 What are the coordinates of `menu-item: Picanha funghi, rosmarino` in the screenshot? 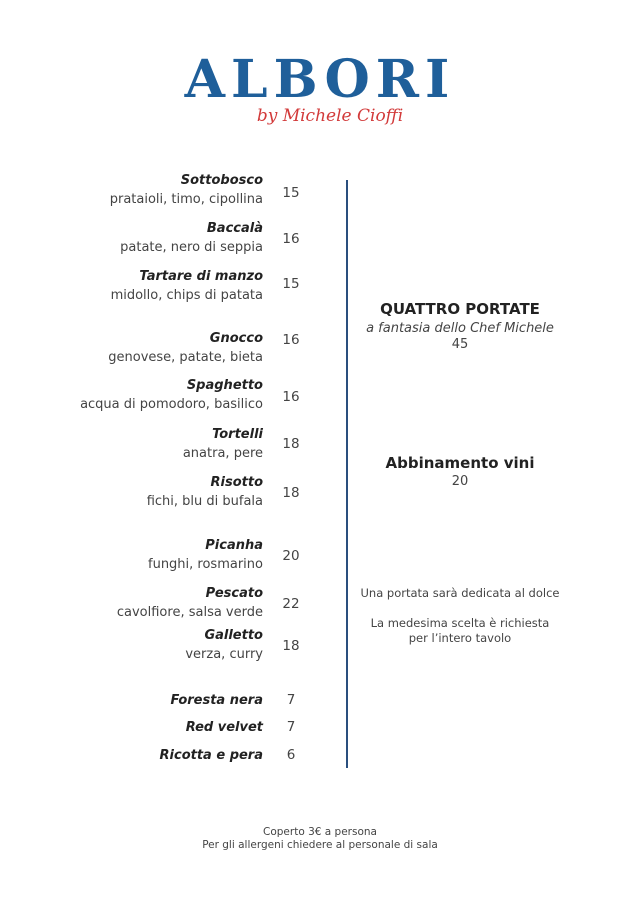 It's located at (205, 555).